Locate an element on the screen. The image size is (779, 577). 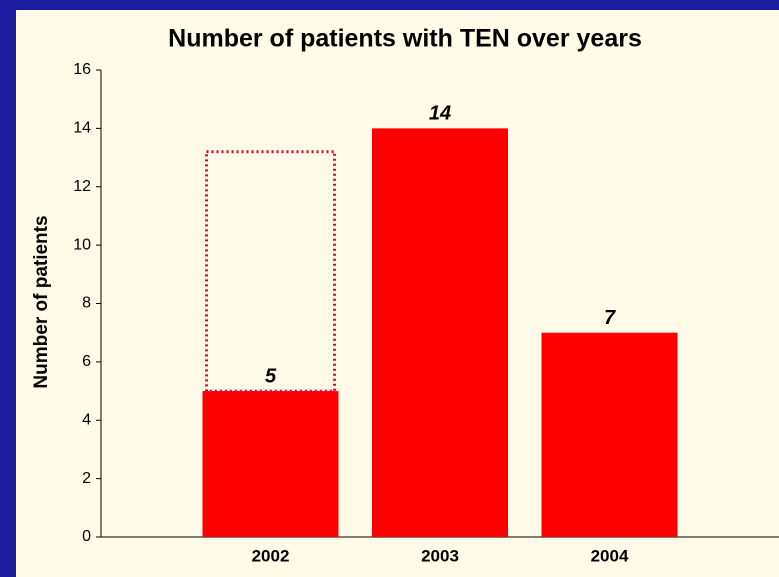
value-label: 5 is located at coordinates (271, 376).